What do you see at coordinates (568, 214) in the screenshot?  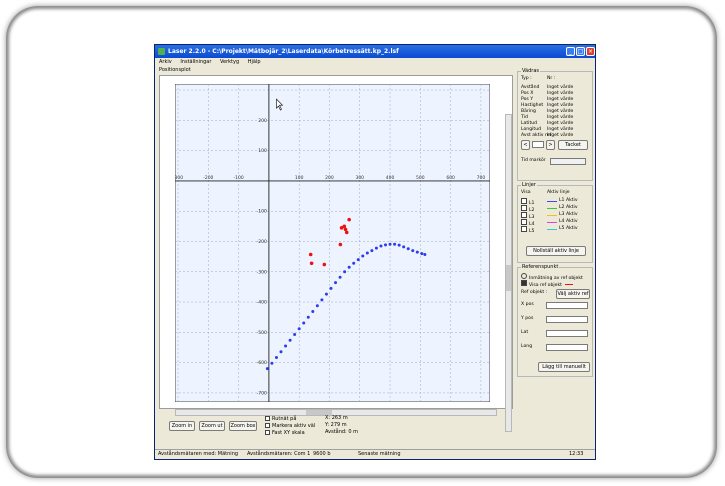 I see `line-active-label: L3 Aktiv` at bounding box center [568, 214].